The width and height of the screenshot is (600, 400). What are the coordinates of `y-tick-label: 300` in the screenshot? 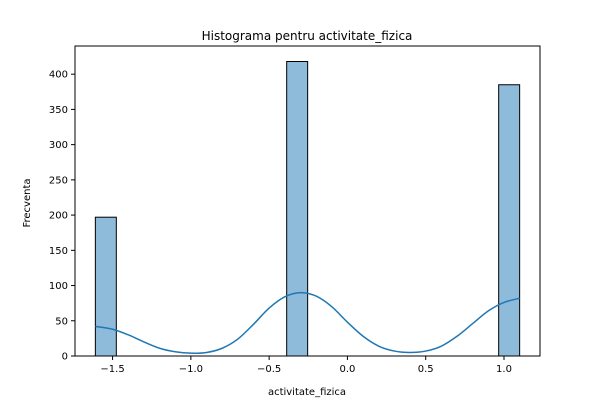 It's located at (58, 145).